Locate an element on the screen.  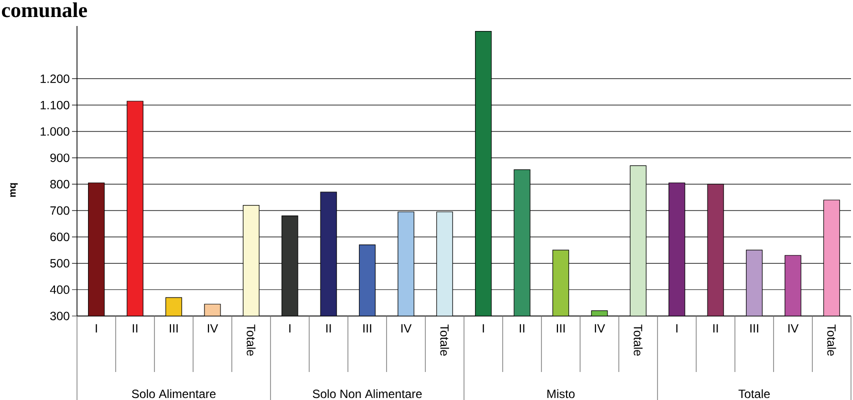
y-tick-label: 900 is located at coordinates (60, 158).